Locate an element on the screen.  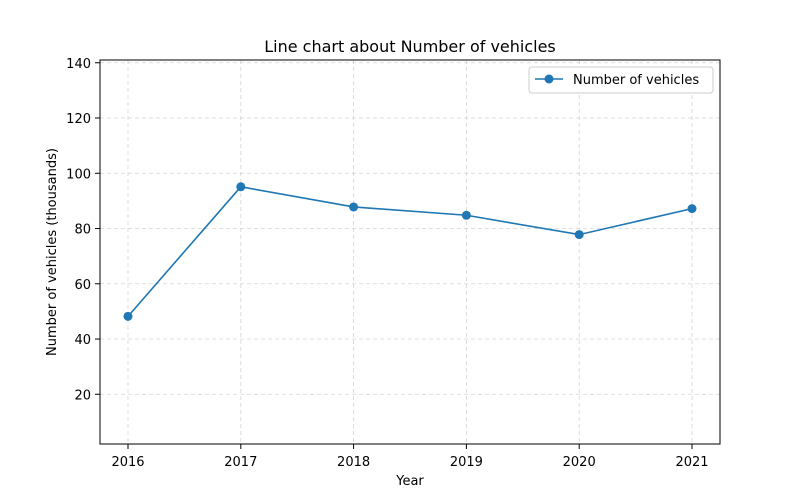
y-tick-label: 60 is located at coordinates (82, 285).